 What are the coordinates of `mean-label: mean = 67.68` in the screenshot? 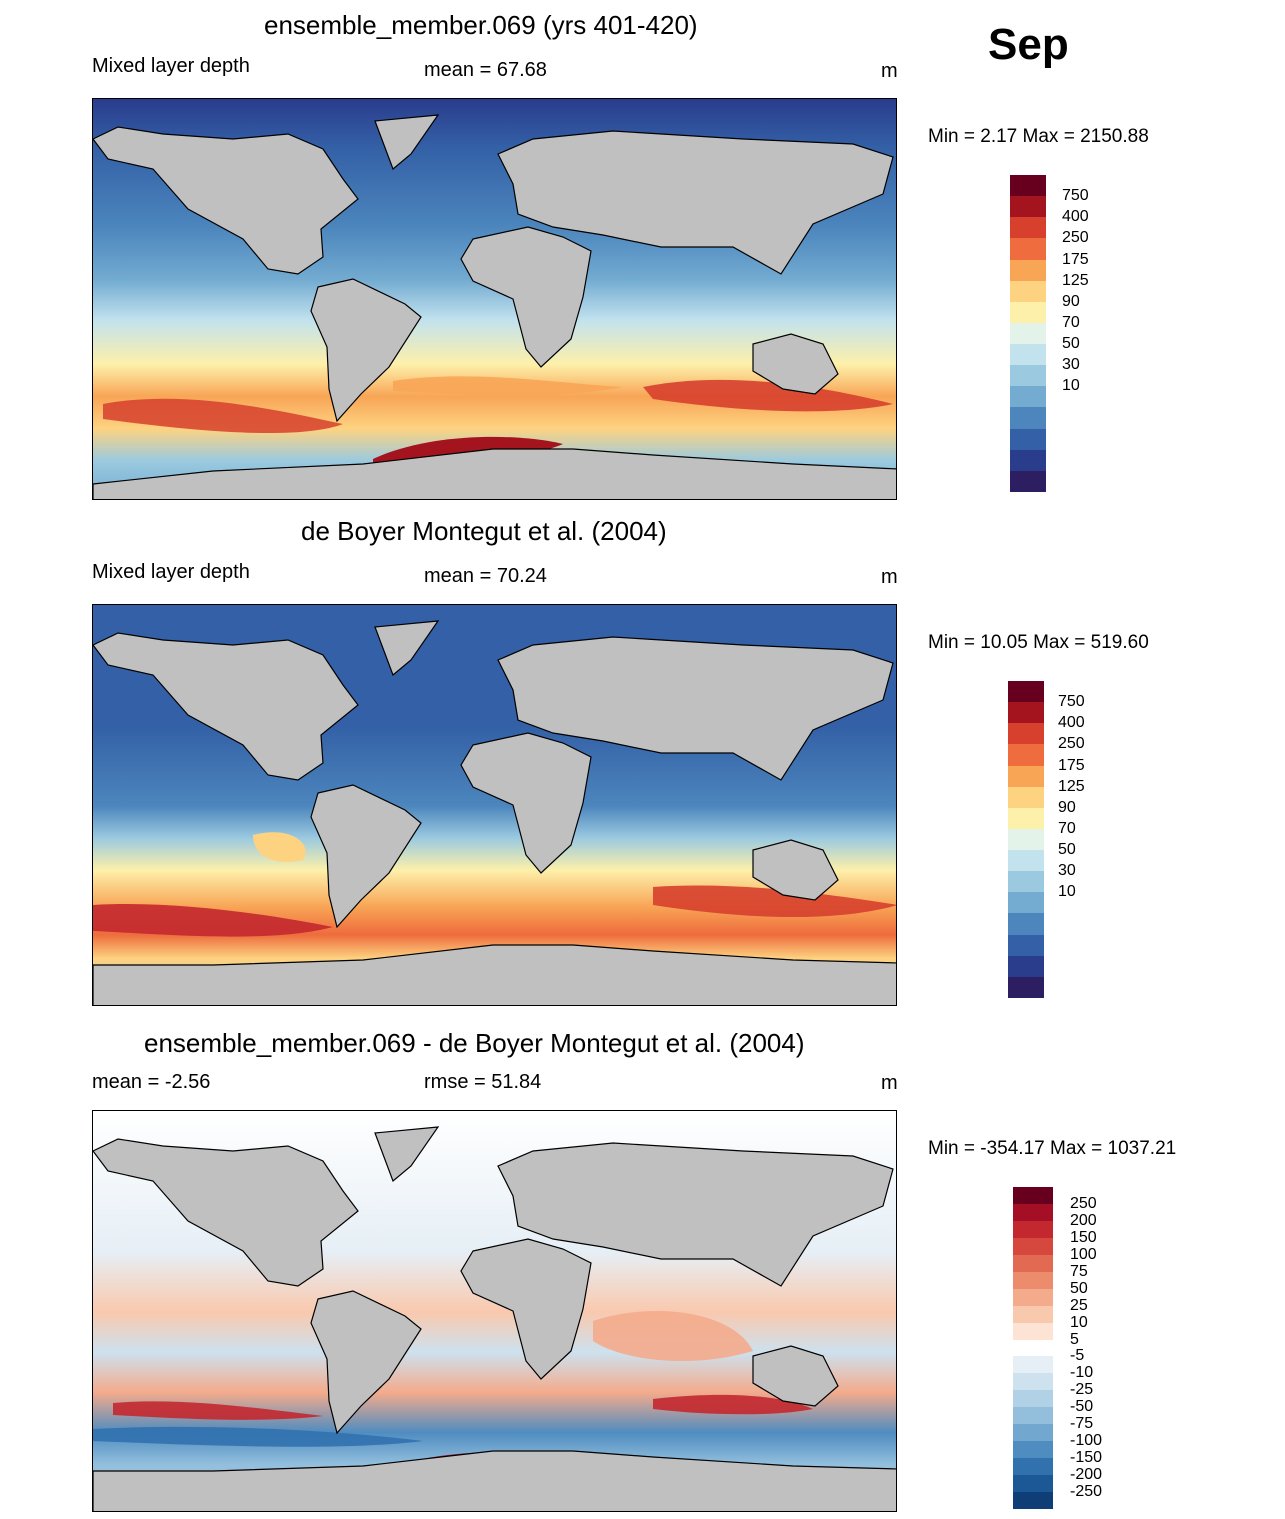 It's located at (485, 70).